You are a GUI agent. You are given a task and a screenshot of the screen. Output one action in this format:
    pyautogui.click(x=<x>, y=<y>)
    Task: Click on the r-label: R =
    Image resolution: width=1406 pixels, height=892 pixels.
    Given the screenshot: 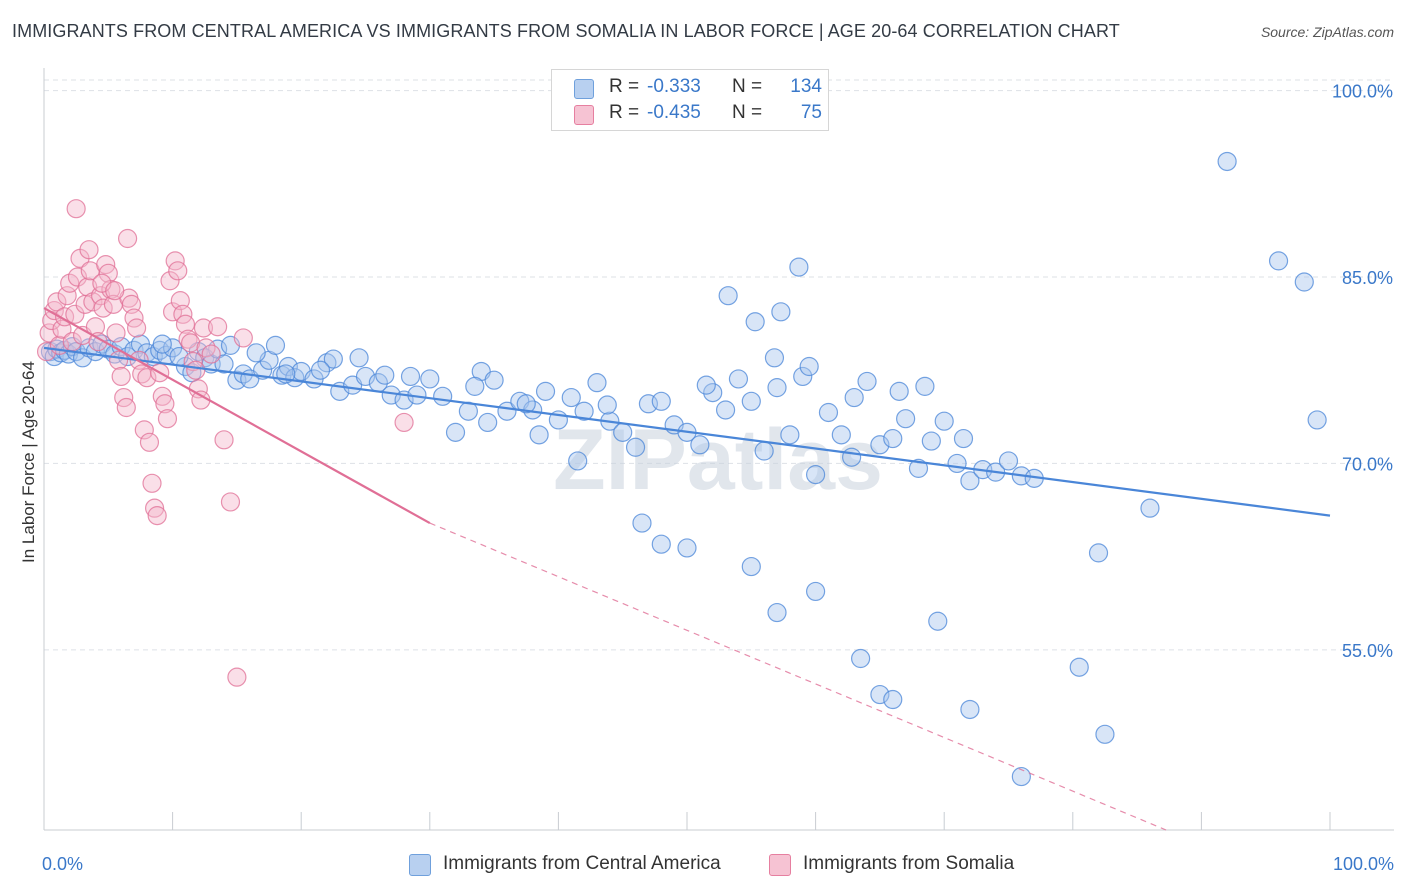 What is the action you would take?
    pyautogui.click(x=624, y=86)
    